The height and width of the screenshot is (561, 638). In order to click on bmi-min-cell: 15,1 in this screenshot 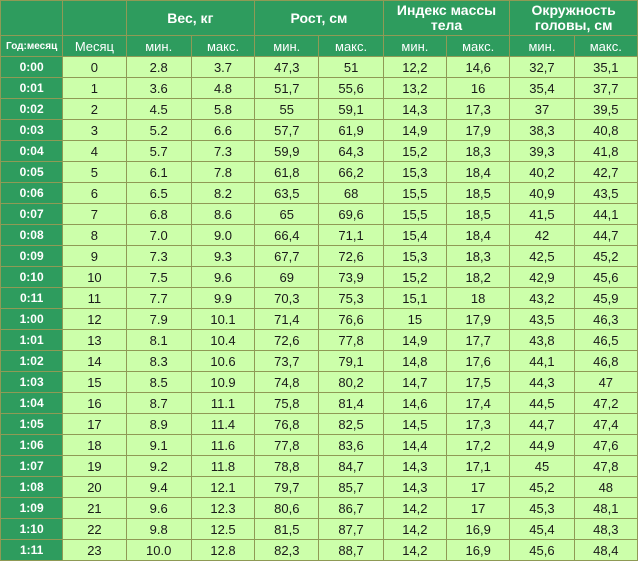, I will do `click(415, 298)`.